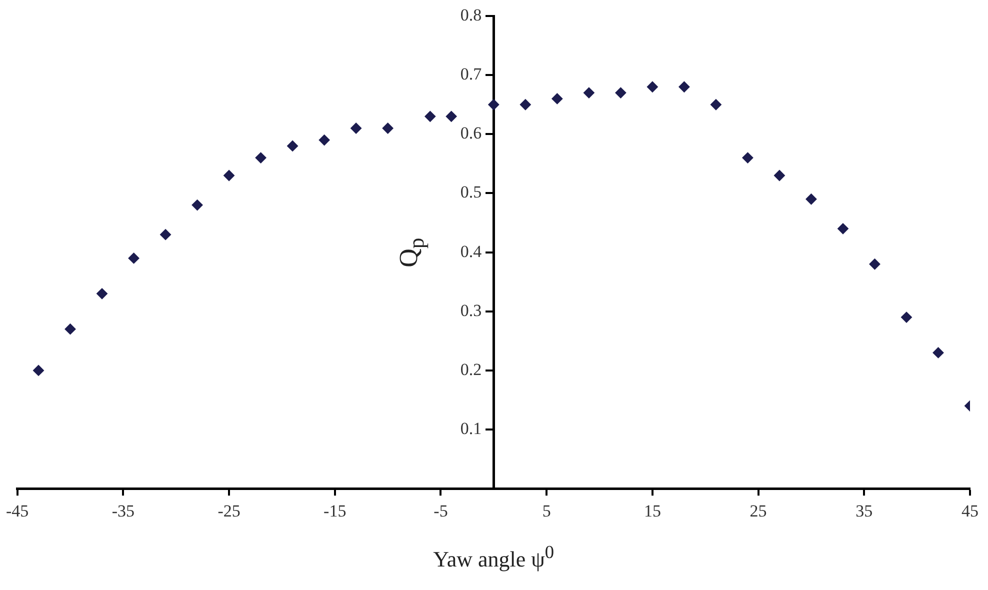 The height and width of the screenshot is (590, 988). What do you see at coordinates (229, 510) in the screenshot?
I see `x-tick-label: -25` at bounding box center [229, 510].